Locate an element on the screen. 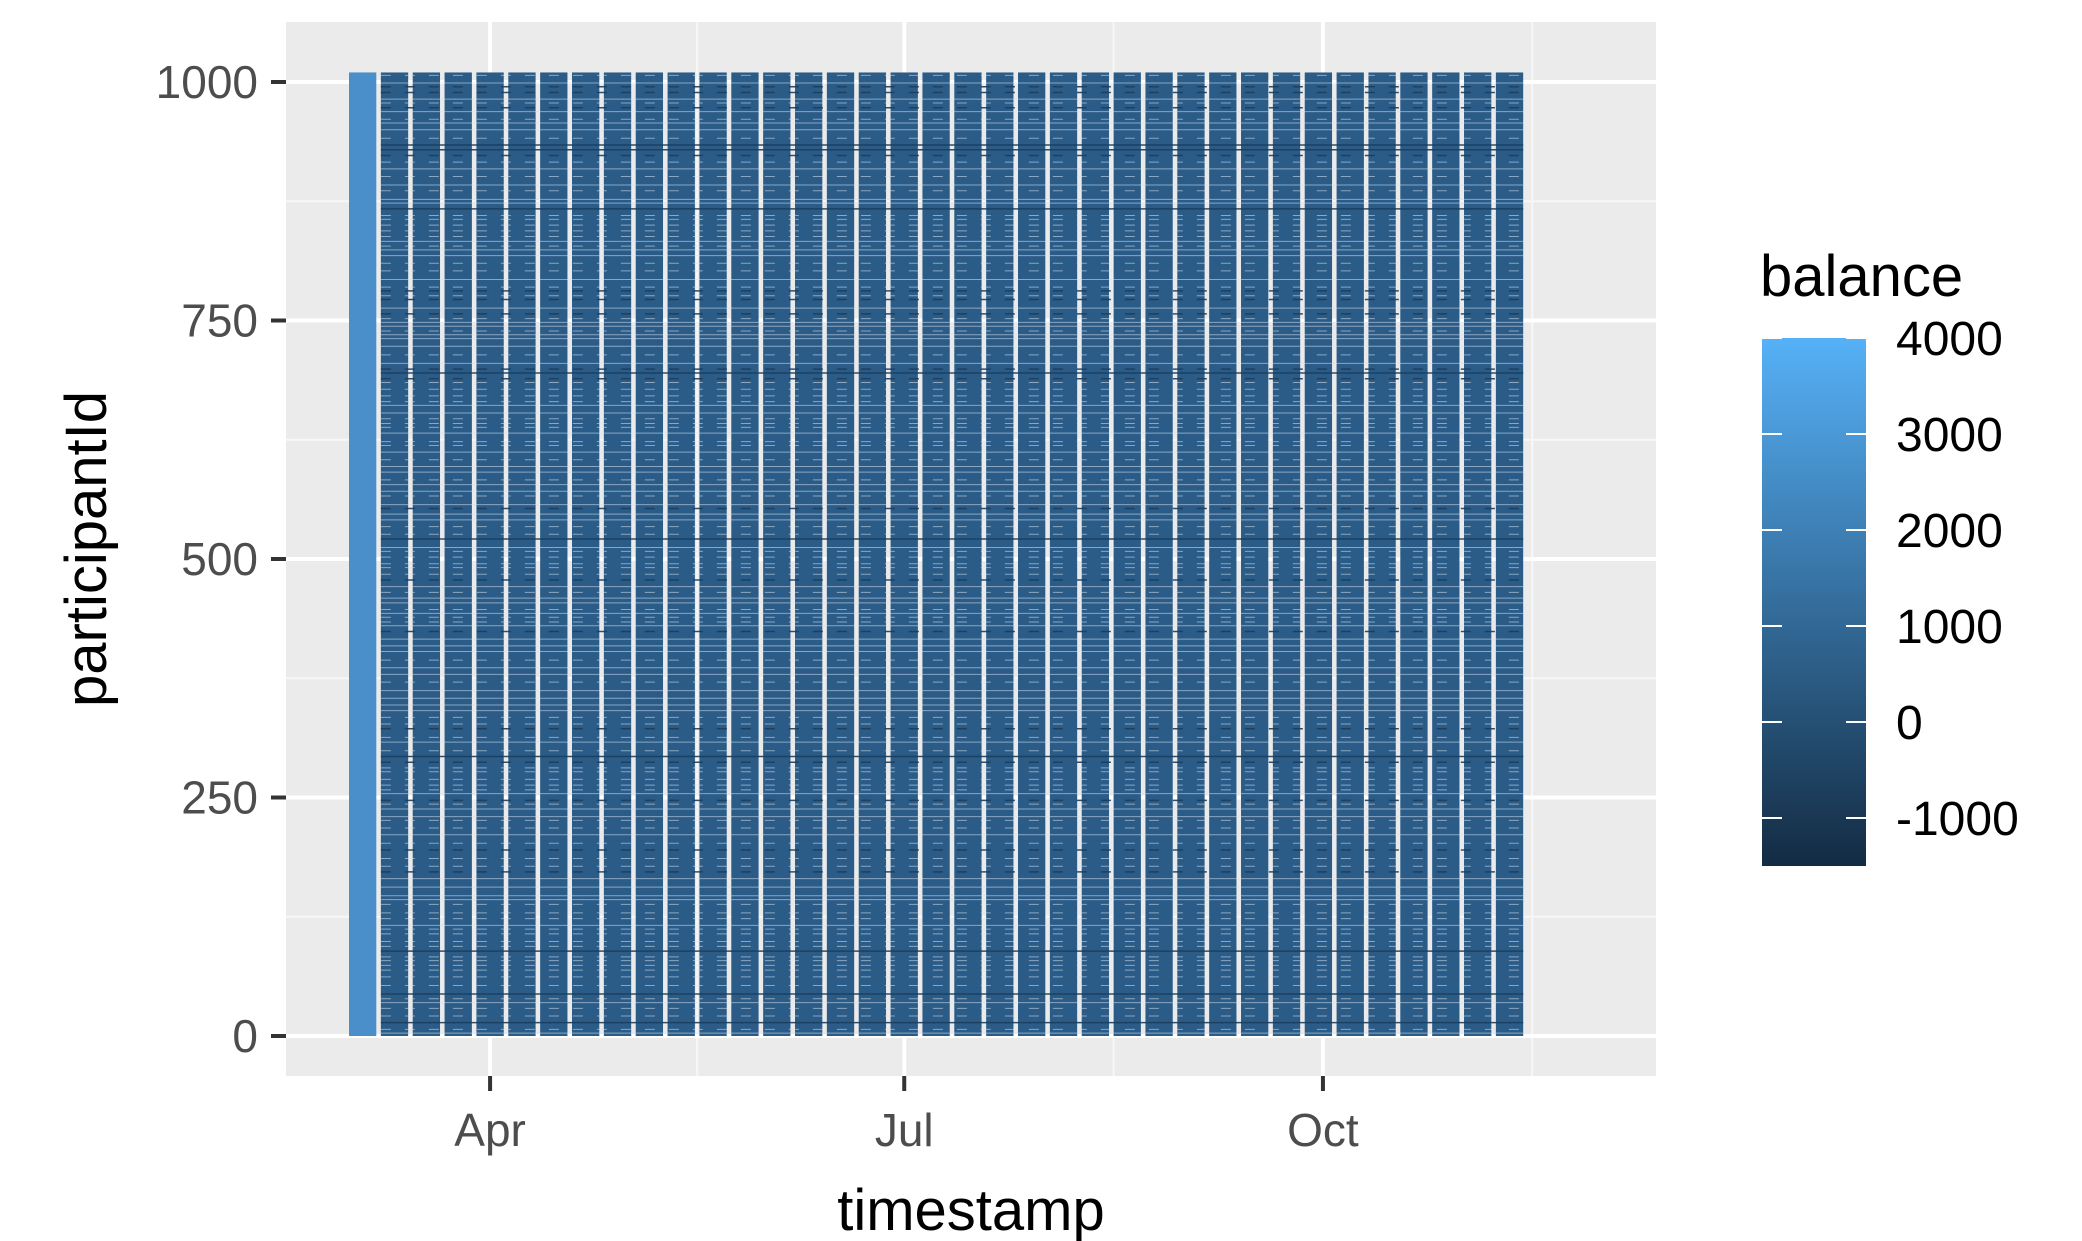  legend-ticks: 4000 3000 2000 1000 0 -1000 is located at coordinates (1890, 579).